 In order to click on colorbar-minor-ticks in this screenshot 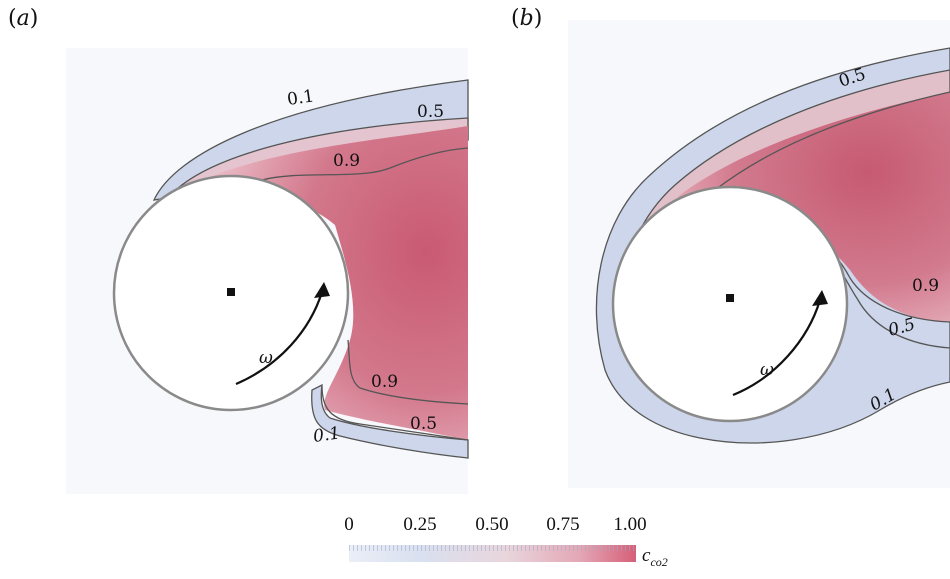, I will do `click(492, 548)`.